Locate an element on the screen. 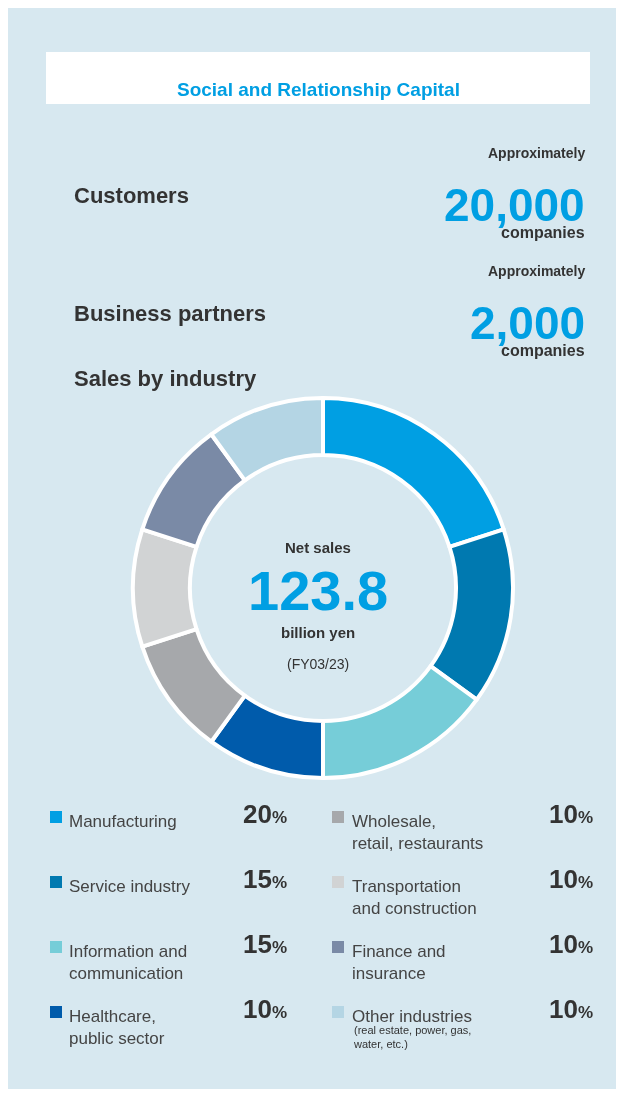  text: 123.8 is located at coordinates (318, 590).